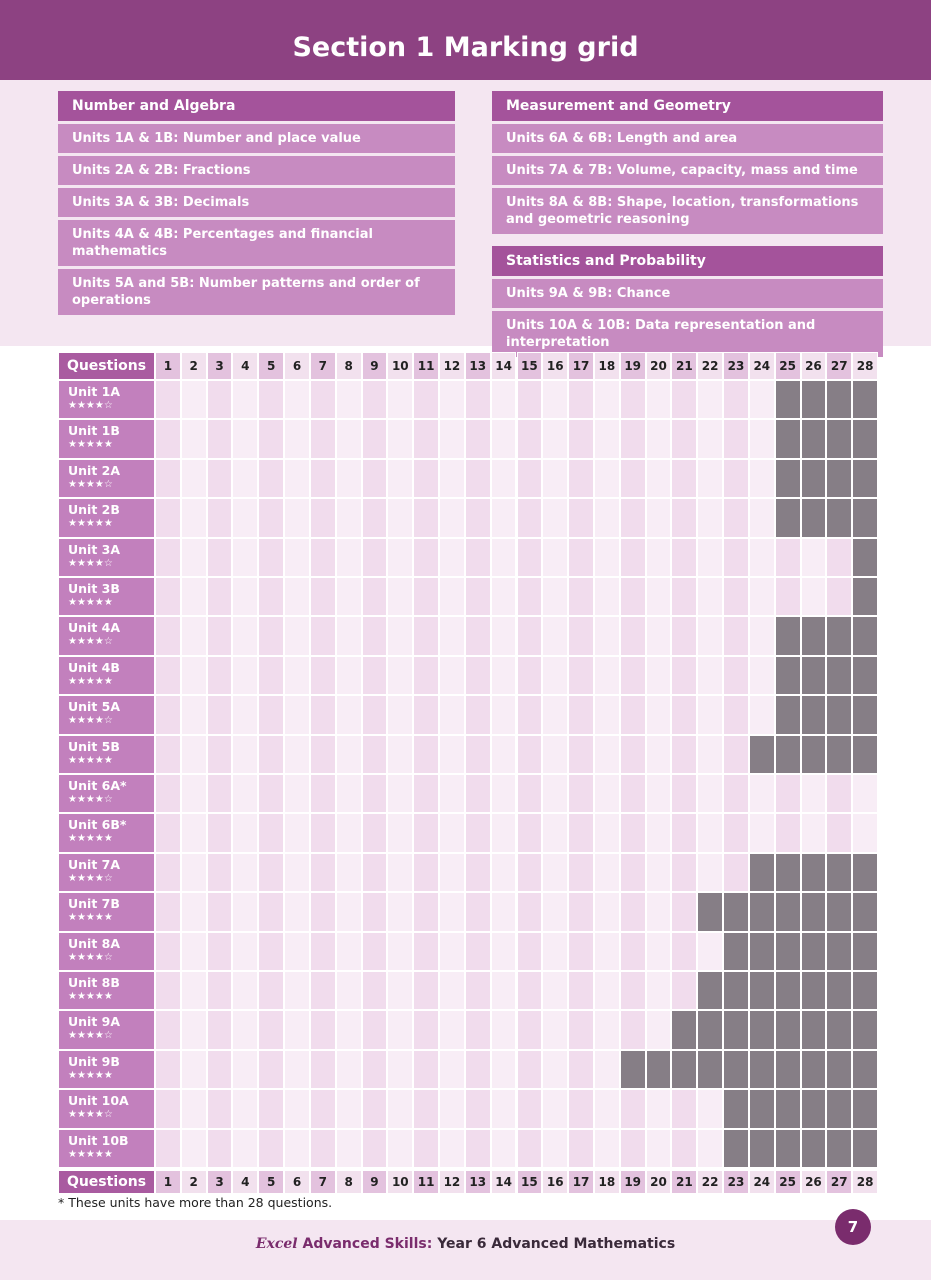 This screenshot has height=1280, width=931. I want to click on strand-unit: Units 1A & 1B: Number and place value, so click(256, 138).